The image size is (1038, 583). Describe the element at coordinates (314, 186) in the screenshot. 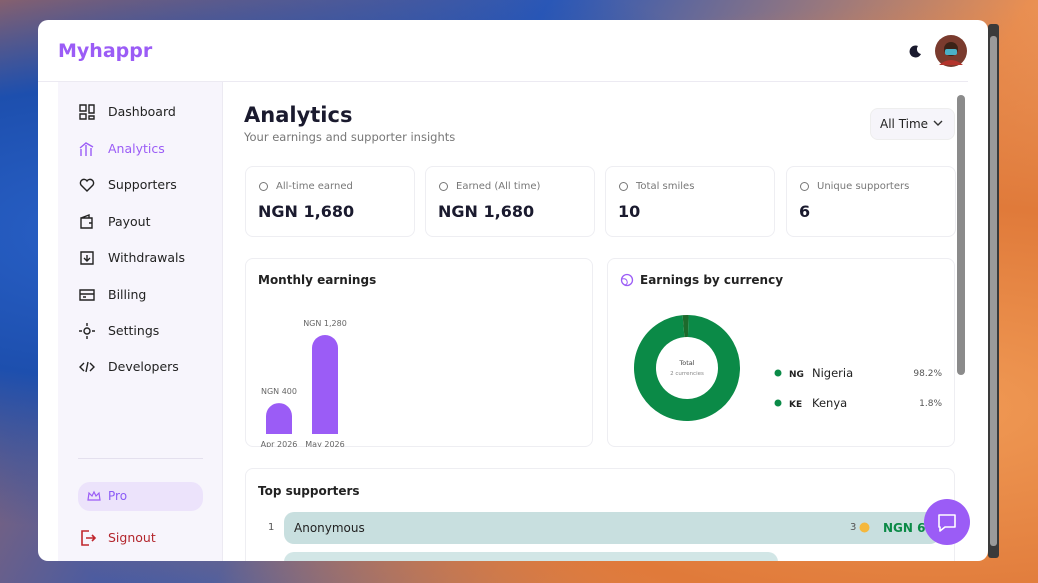

I see `stat-label: All-time earned` at that location.